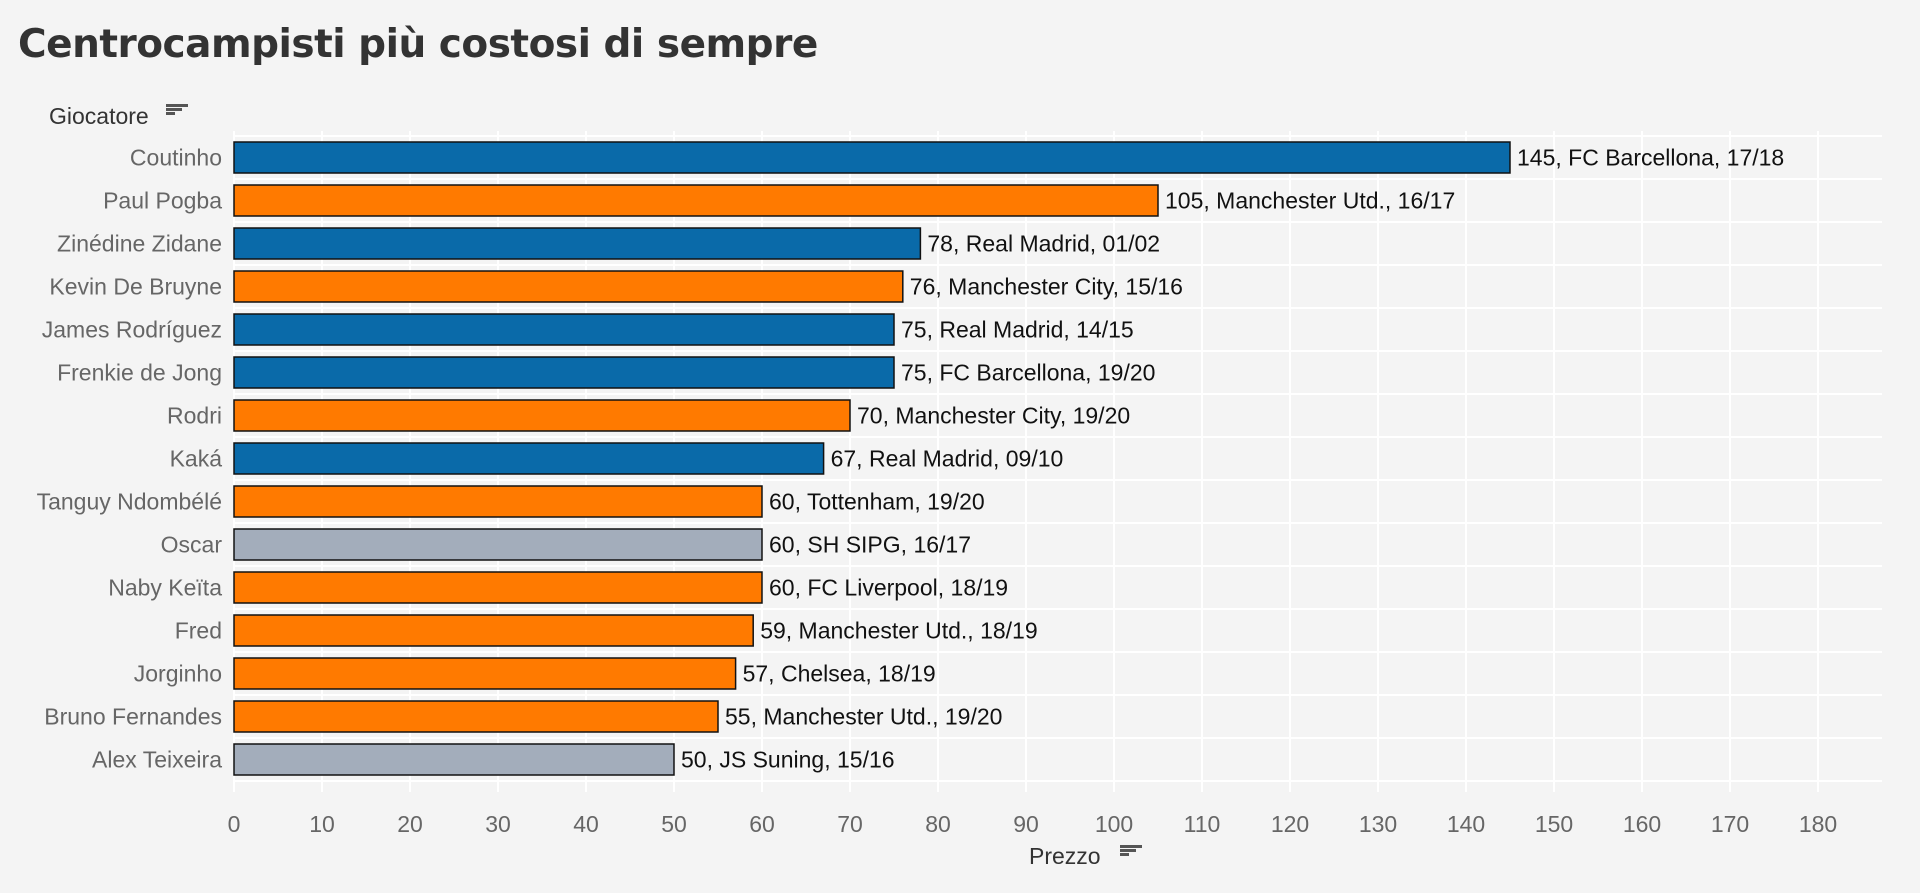 The image size is (1920, 893). I want to click on category-label: Fred, so click(198, 631).